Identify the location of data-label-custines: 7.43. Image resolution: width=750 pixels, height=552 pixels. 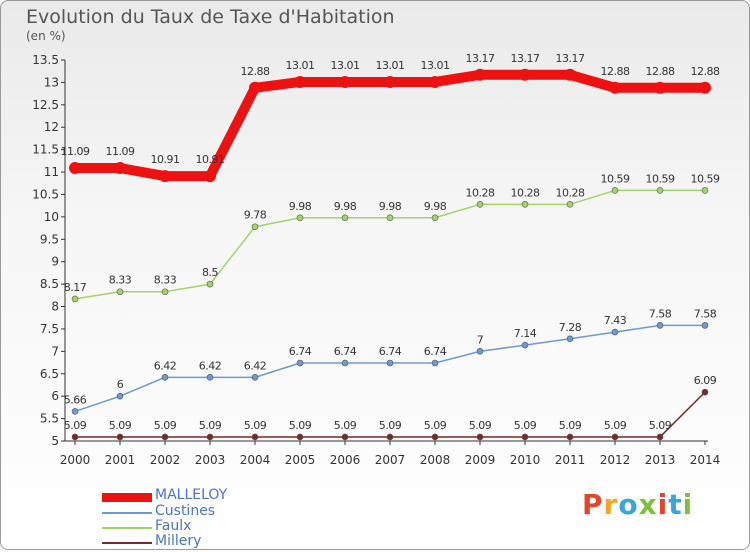
(615, 320).